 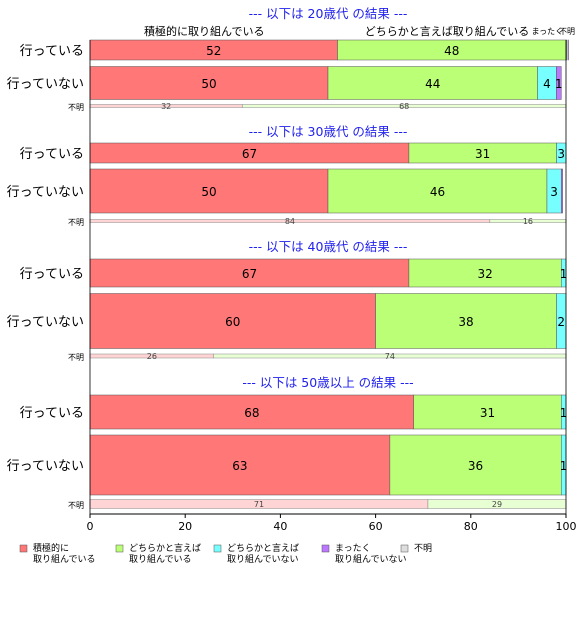 I want to click on panel-title: --- 以下は 20歳代 の結果 ---, so click(x=328, y=13).